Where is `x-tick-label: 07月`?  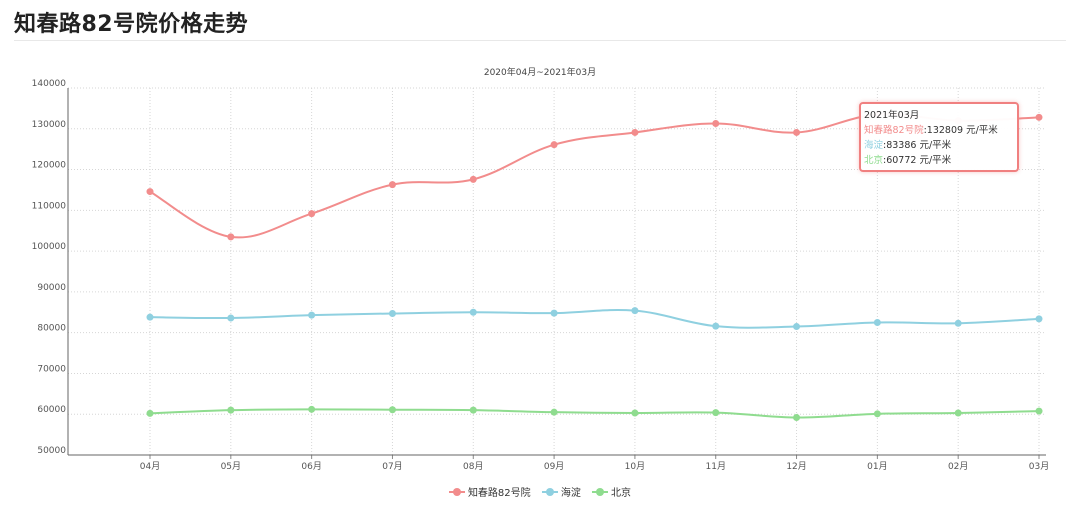 x-tick-label: 07月 is located at coordinates (392, 466).